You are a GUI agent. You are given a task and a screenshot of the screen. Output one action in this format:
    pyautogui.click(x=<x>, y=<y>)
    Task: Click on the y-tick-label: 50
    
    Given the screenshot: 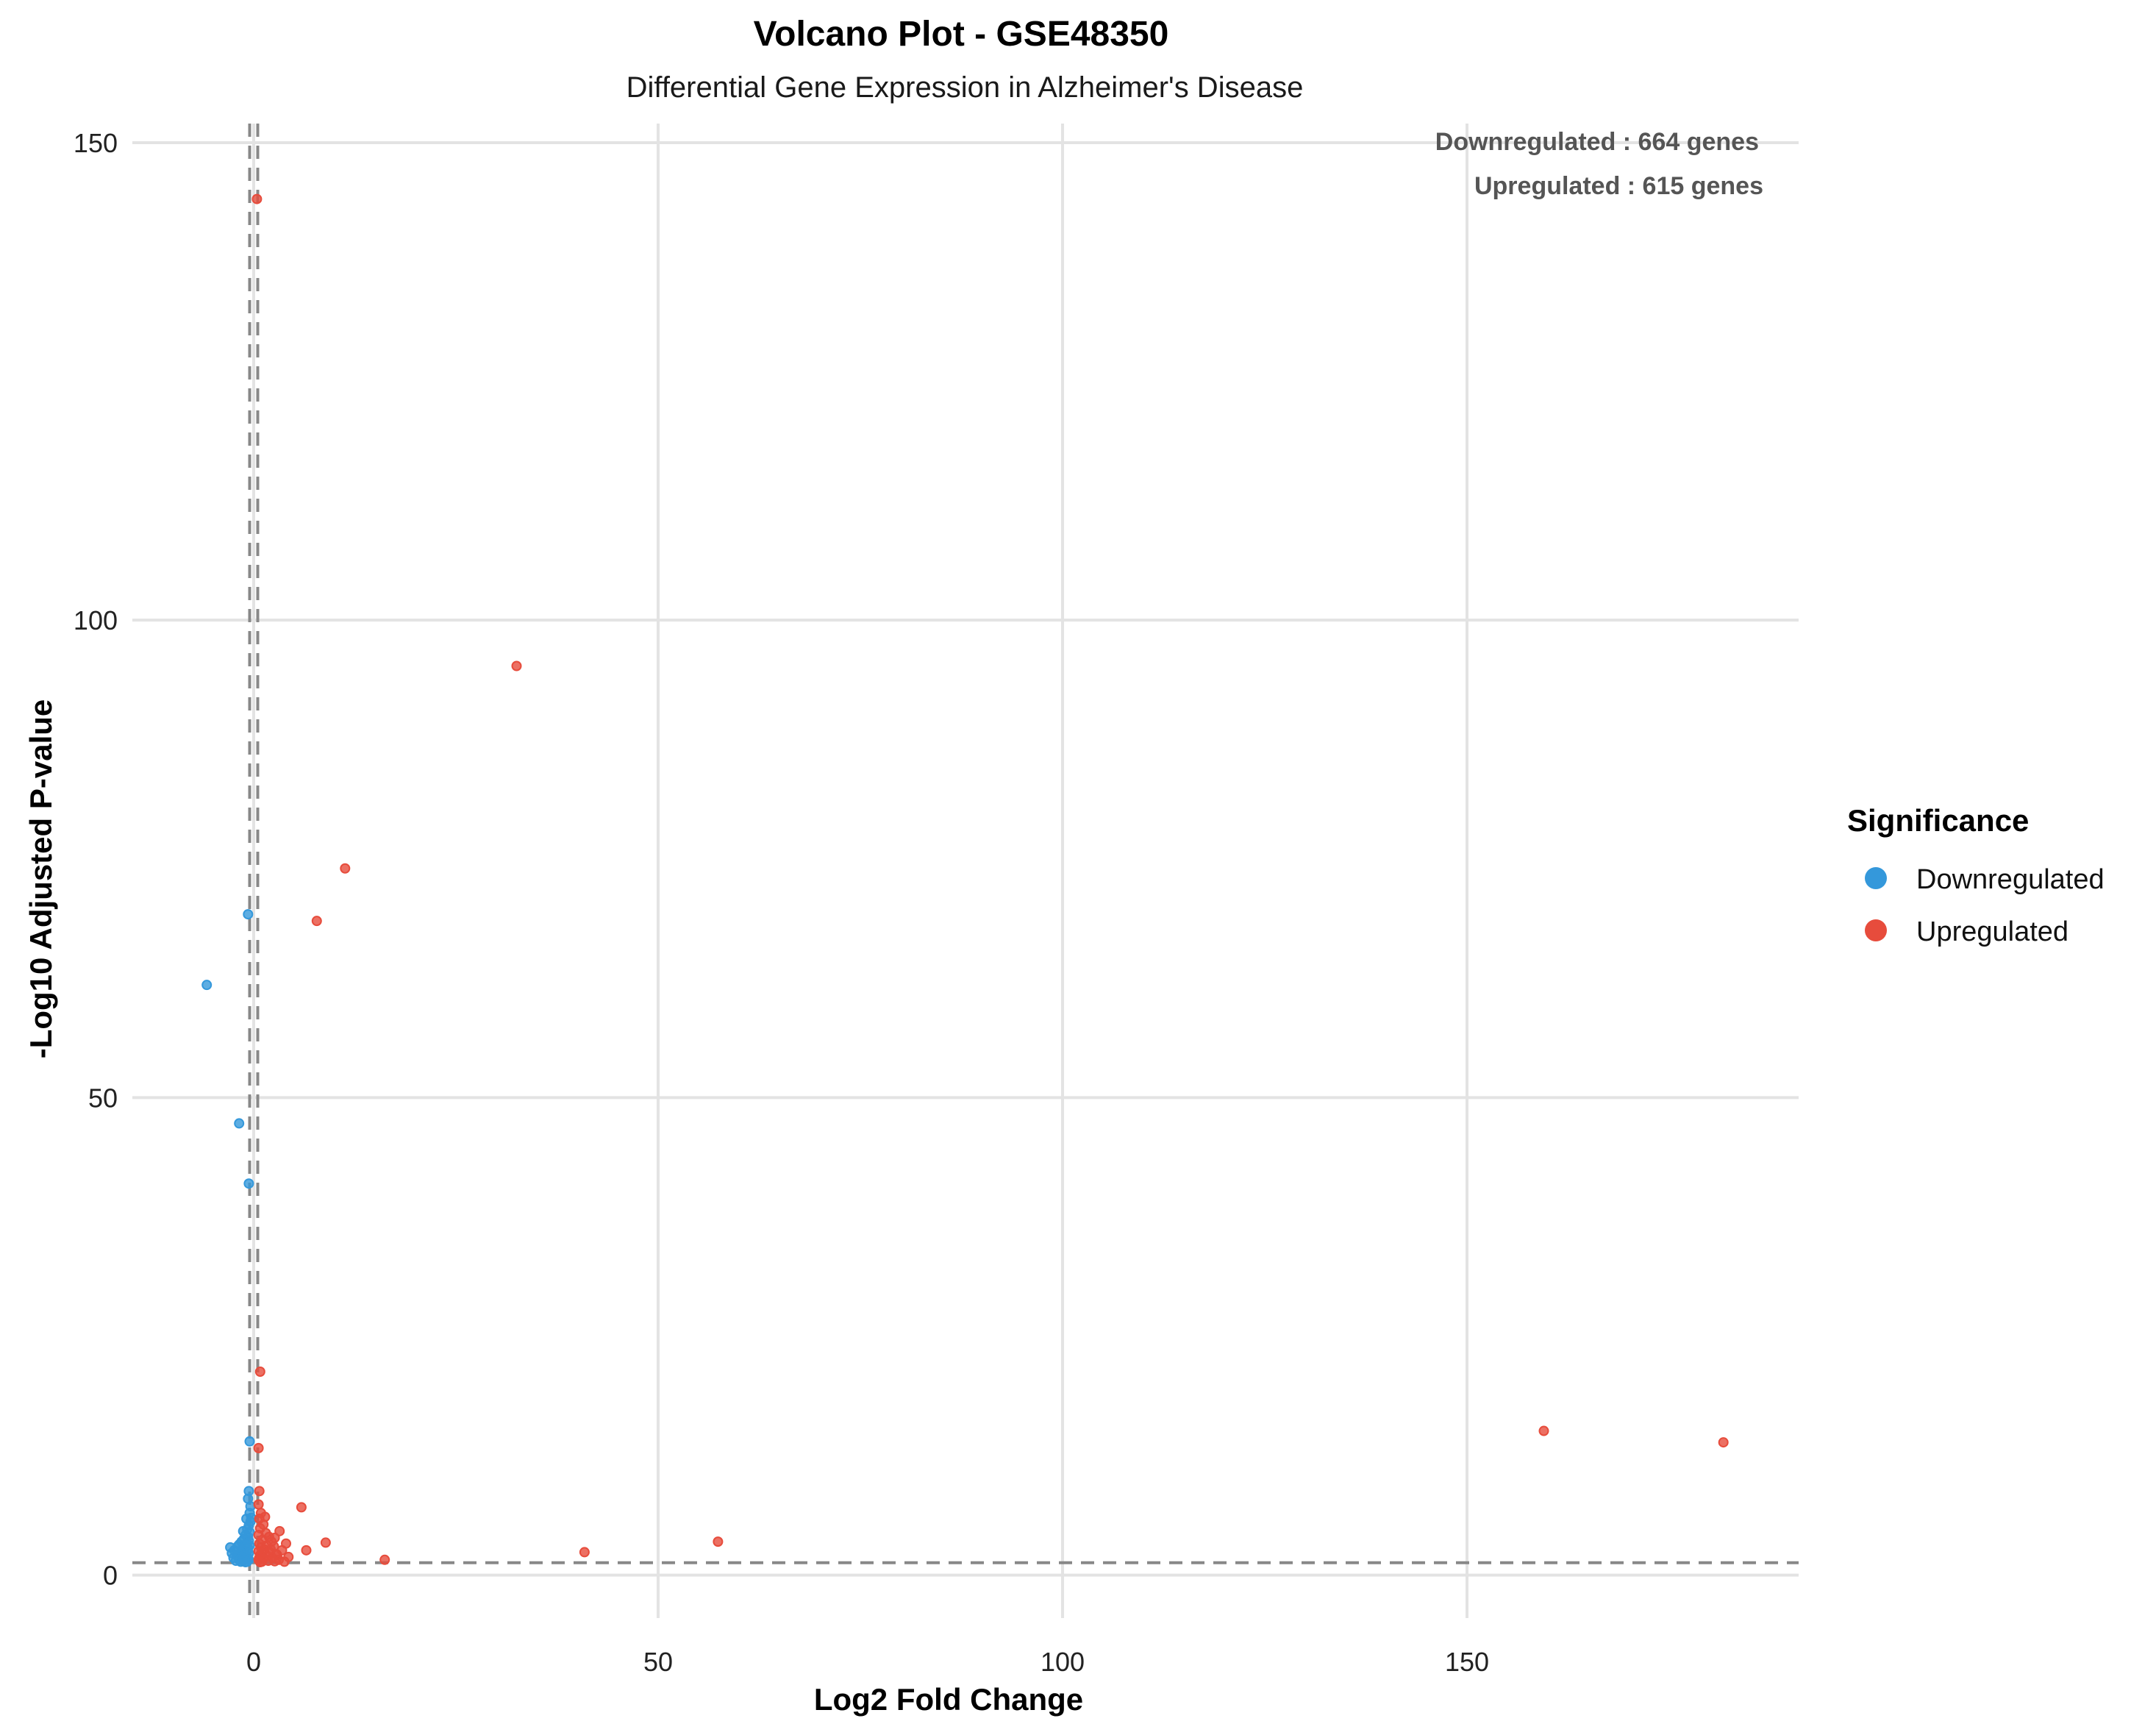 What is the action you would take?
    pyautogui.click(x=103, y=1098)
    